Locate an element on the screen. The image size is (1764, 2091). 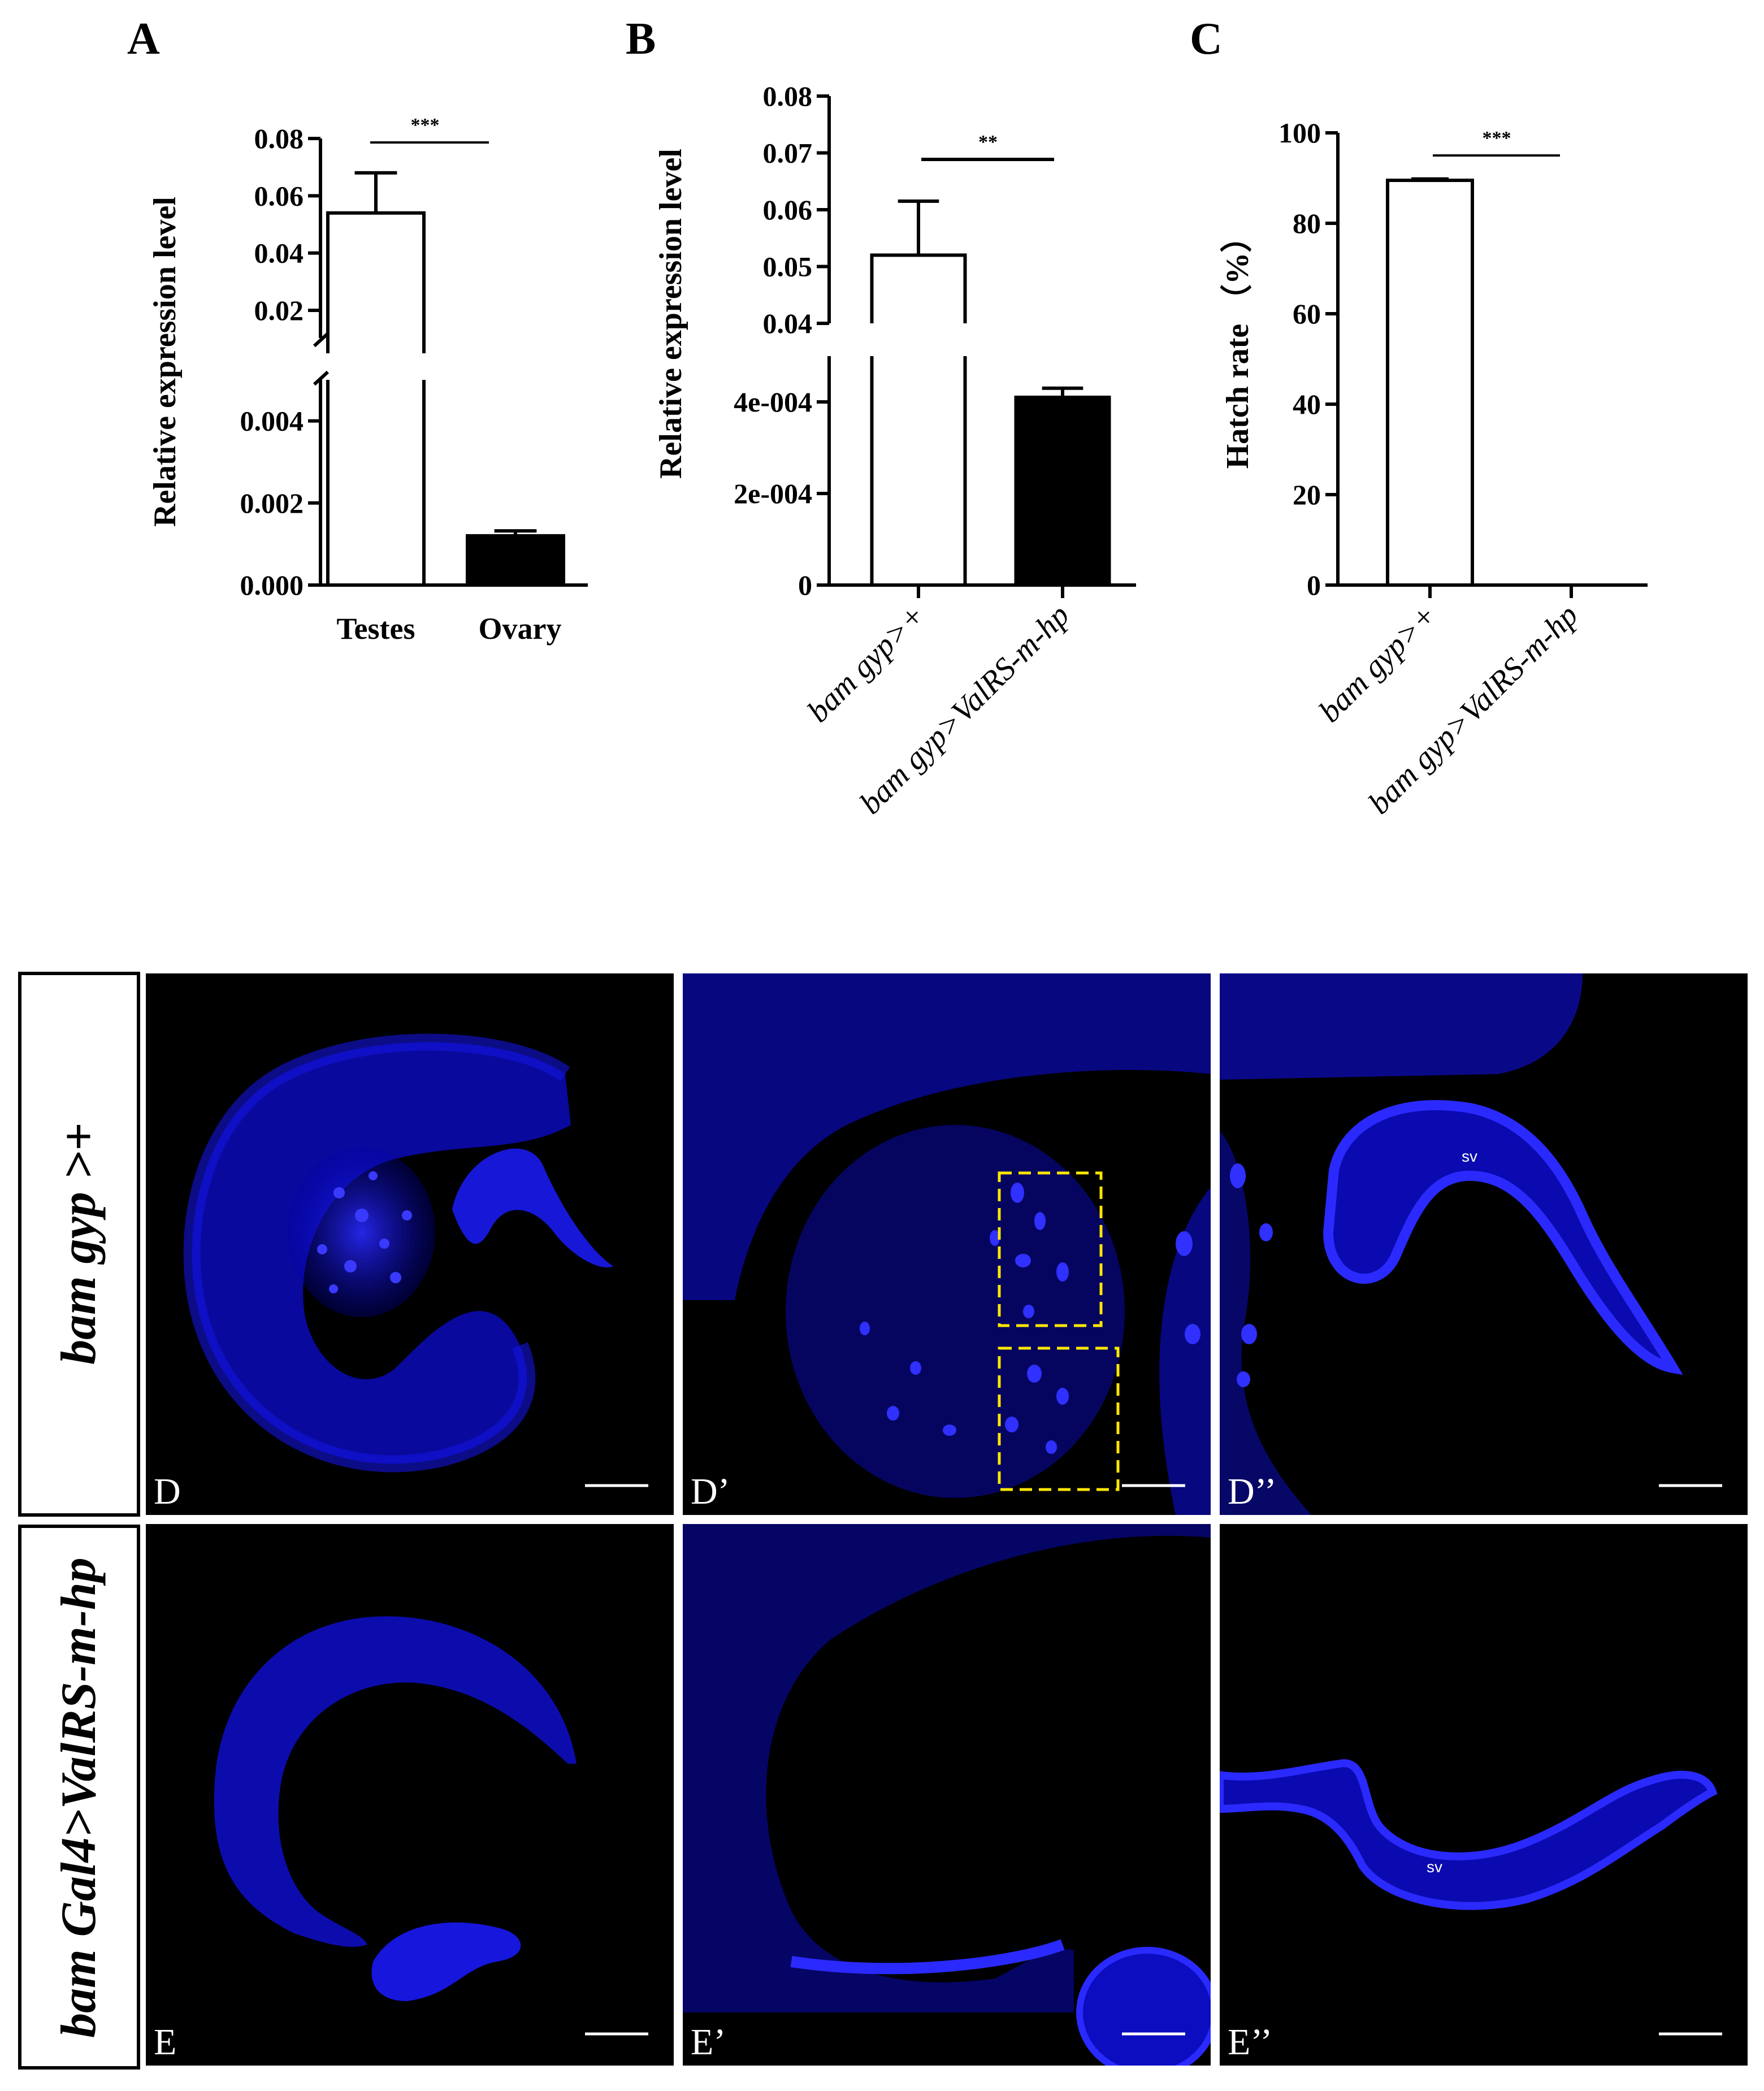
chart-b-ytick-tick-label: 0.05 is located at coordinates (788, 267).